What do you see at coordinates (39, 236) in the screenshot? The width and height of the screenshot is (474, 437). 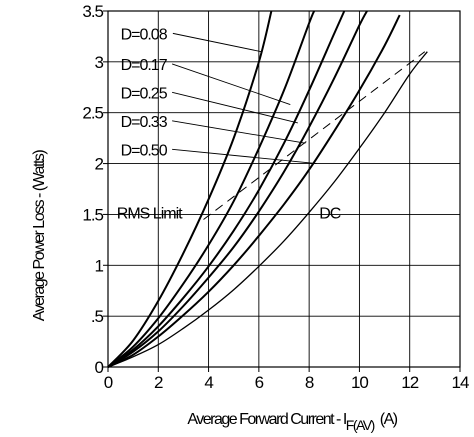 I see `y-axis-title: Average Power Loss - (Watts)` at bounding box center [39, 236].